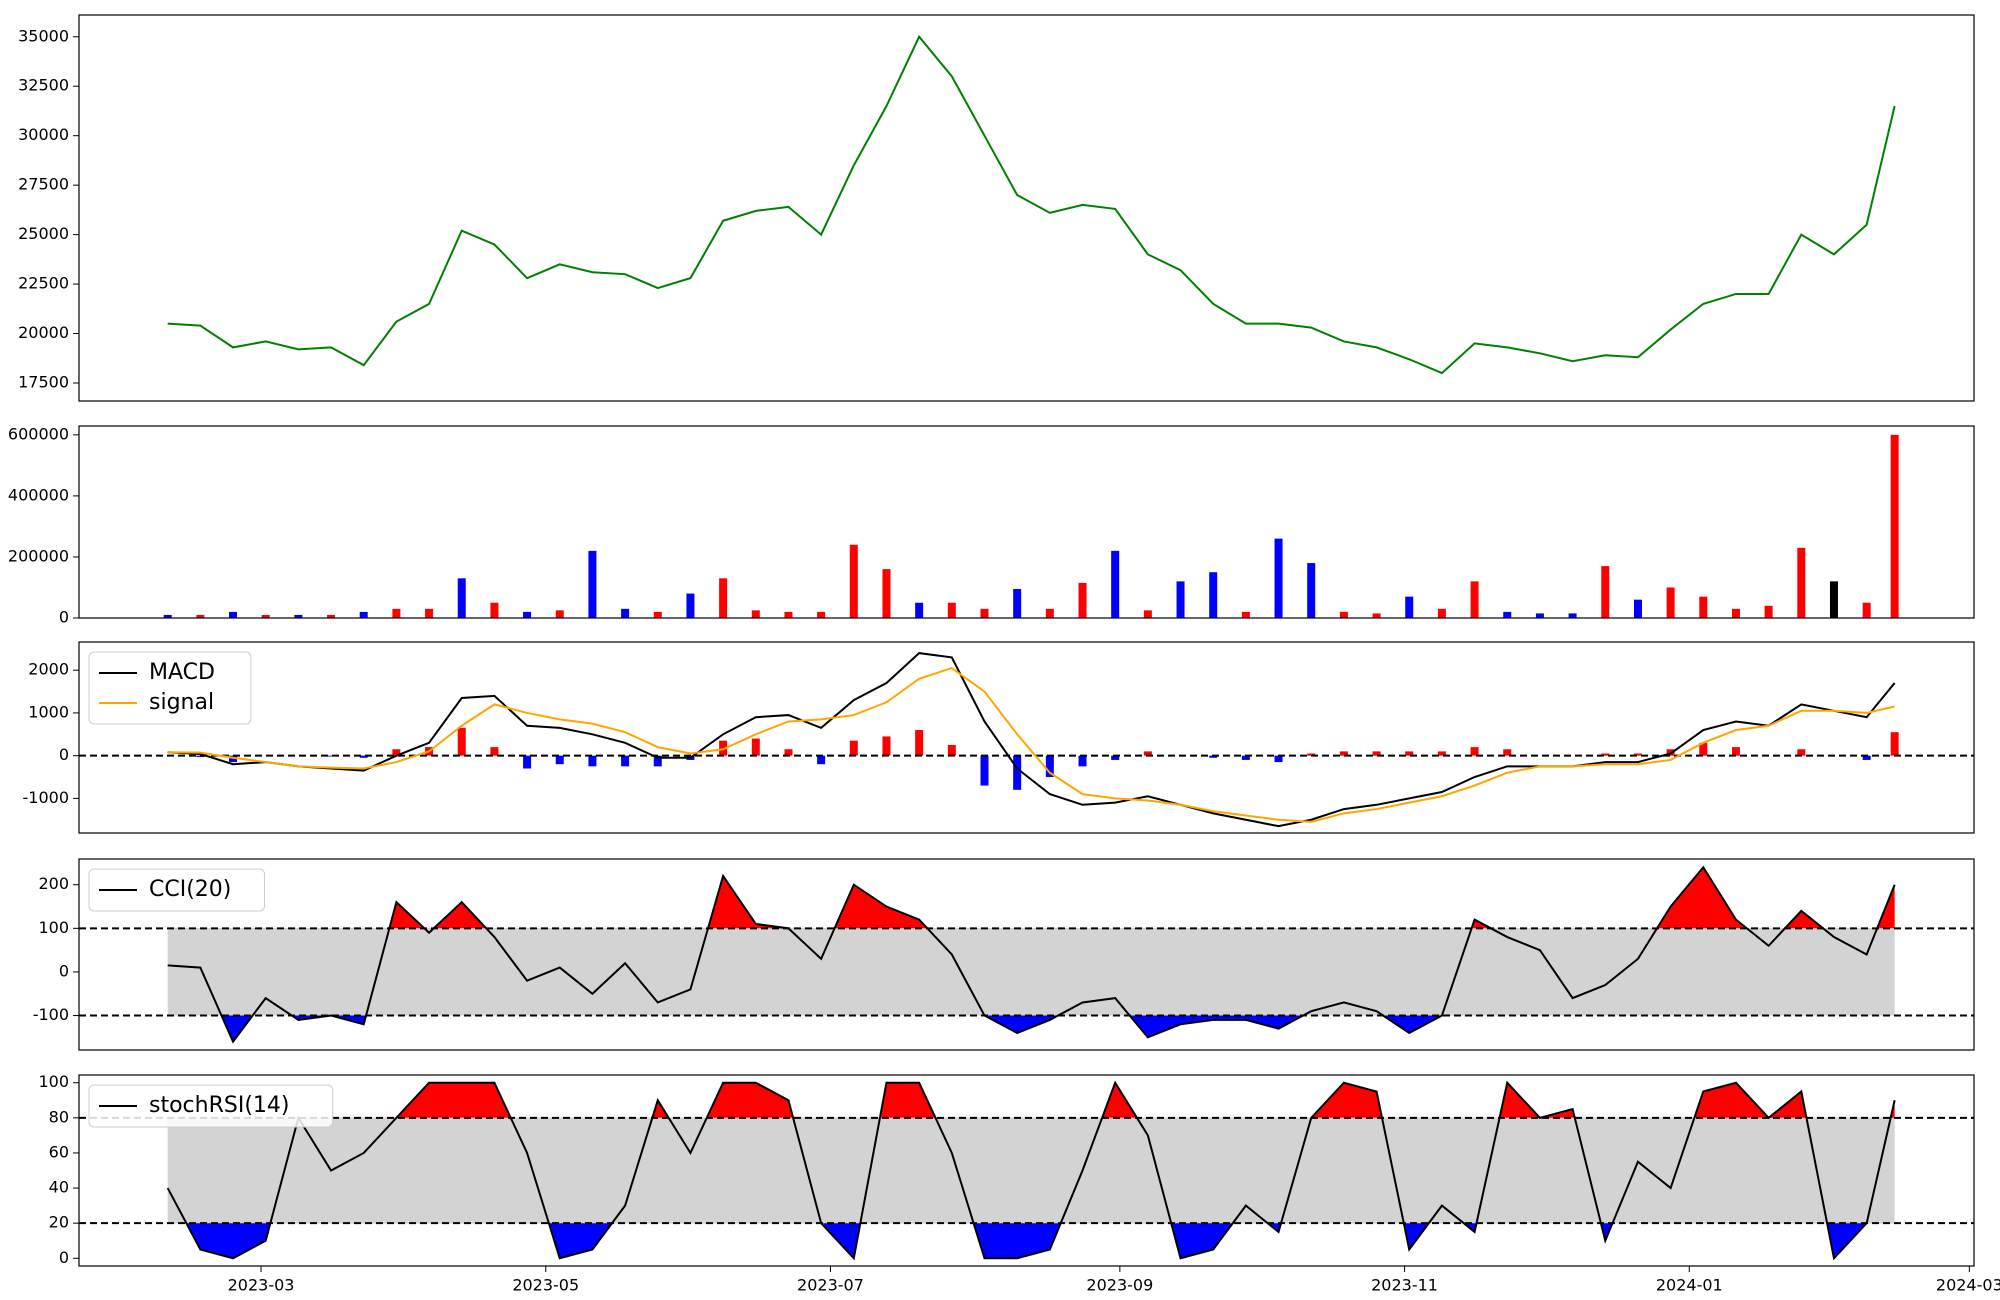 Image resolution: width=2000 pixels, height=1300 pixels. I want to click on y-tick-label: 17500, so click(43, 381).